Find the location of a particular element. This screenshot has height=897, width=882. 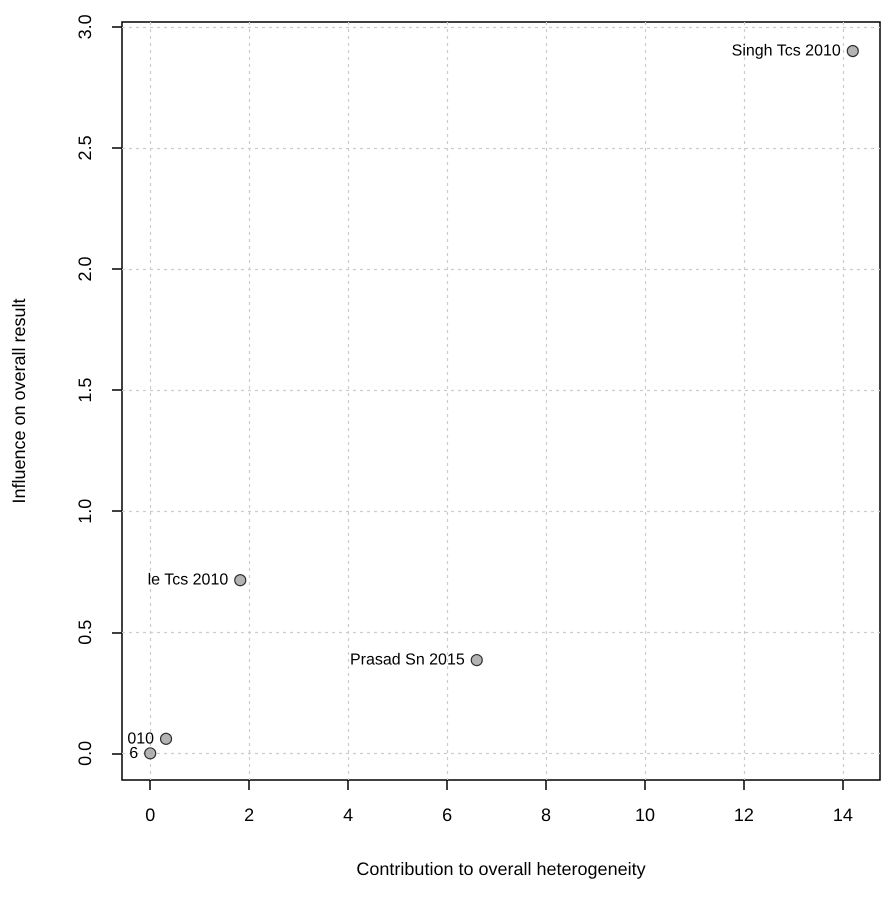

y-tick-label: 2.5 is located at coordinates (85, 147).